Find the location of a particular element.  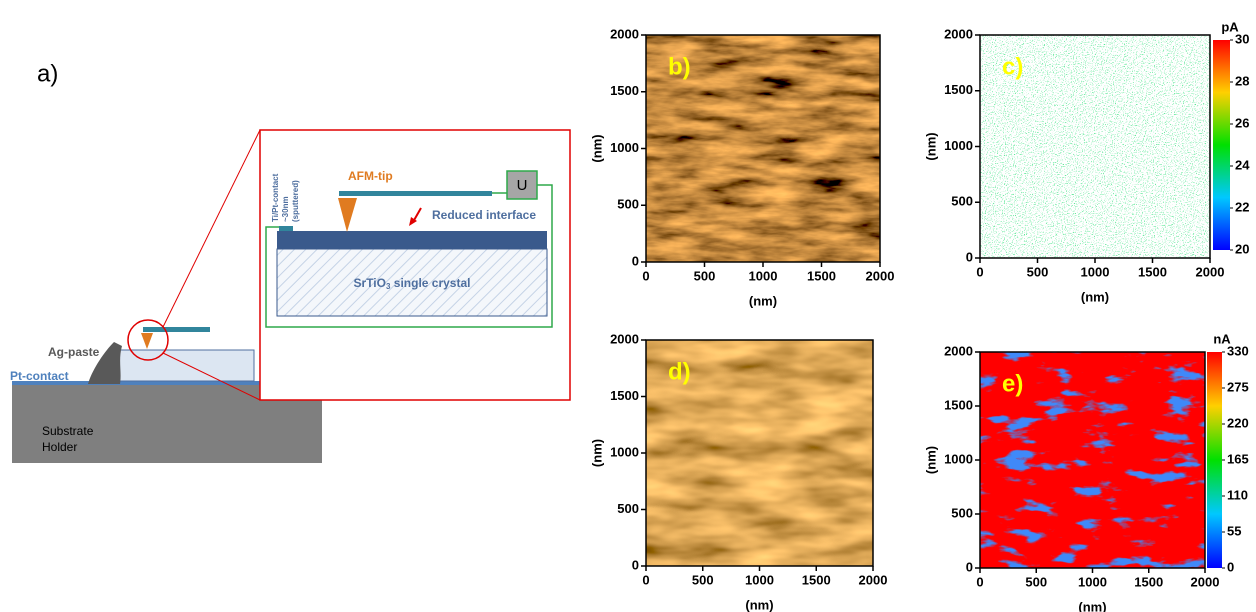

afm-tip-label: AFM-tip is located at coordinates (370, 176).